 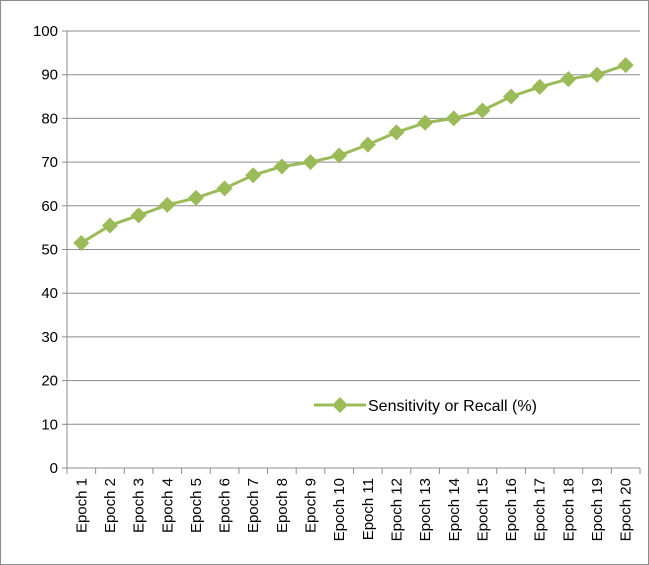 What do you see at coordinates (81, 505) in the screenshot?
I see `x-tick-label: Epoch 1` at bounding box center [81, 505].